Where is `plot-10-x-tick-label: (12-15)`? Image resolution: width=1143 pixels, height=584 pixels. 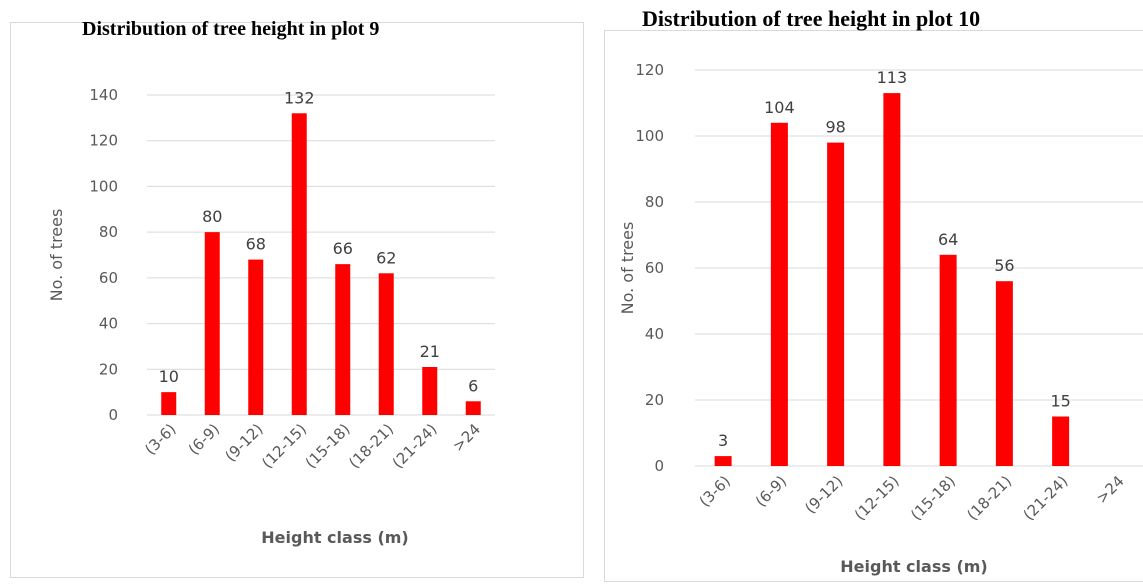 plot-10-x-tick-label: (12-15) is located at coordinates (877, 498).